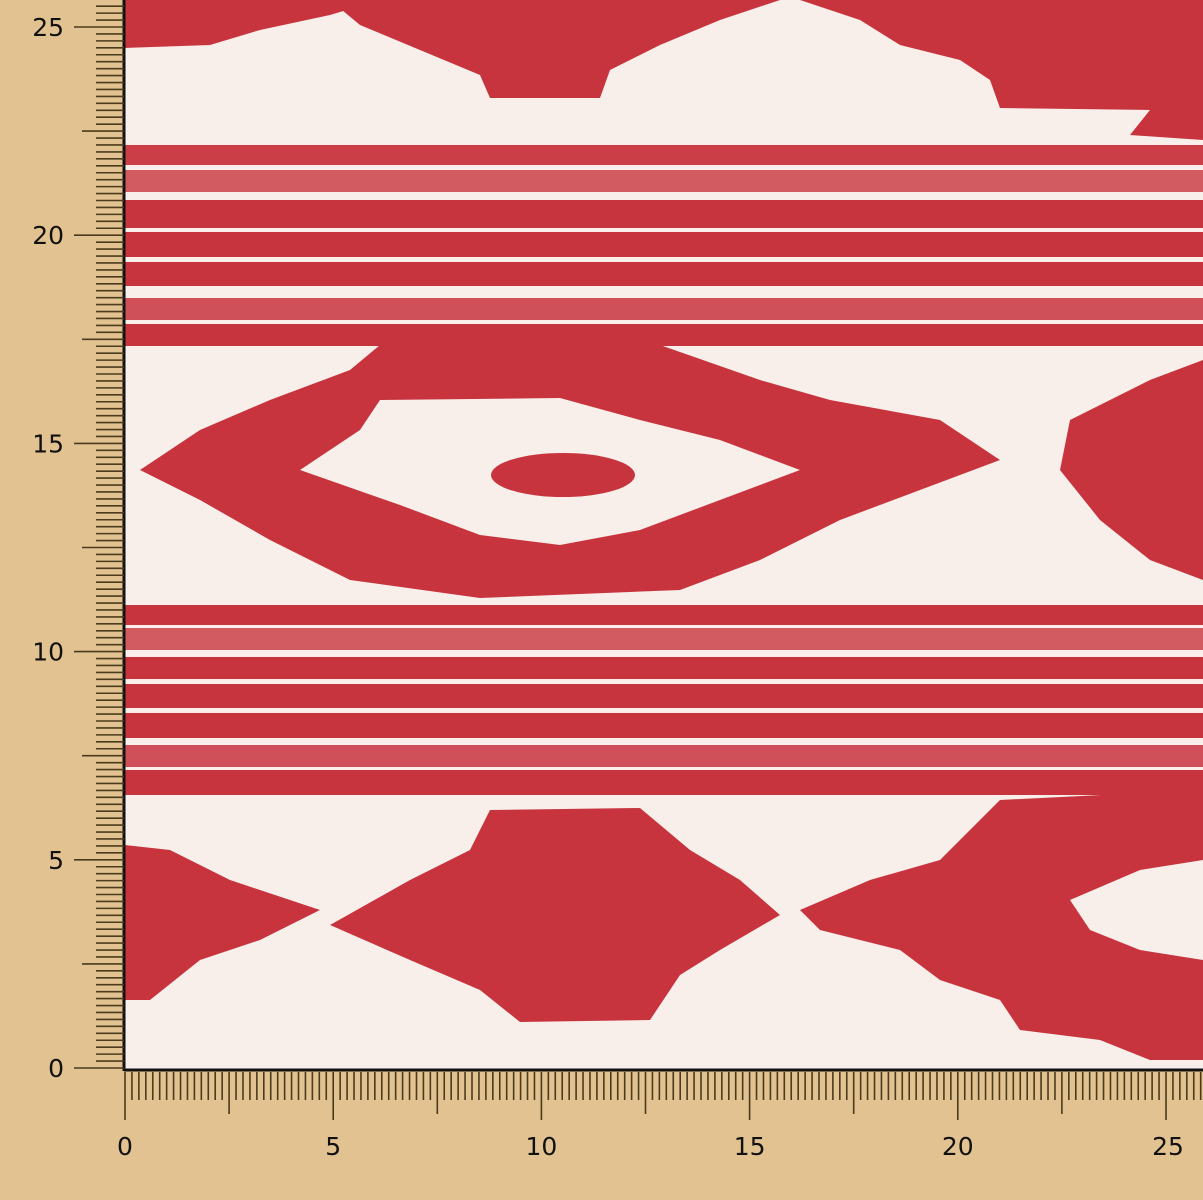 This screenshot has height=1200, width=1203. What do you see at coordinates (48, 235) in the screenshot?
I see `ruler-left-label: 20` at bounding box center [48, 235].